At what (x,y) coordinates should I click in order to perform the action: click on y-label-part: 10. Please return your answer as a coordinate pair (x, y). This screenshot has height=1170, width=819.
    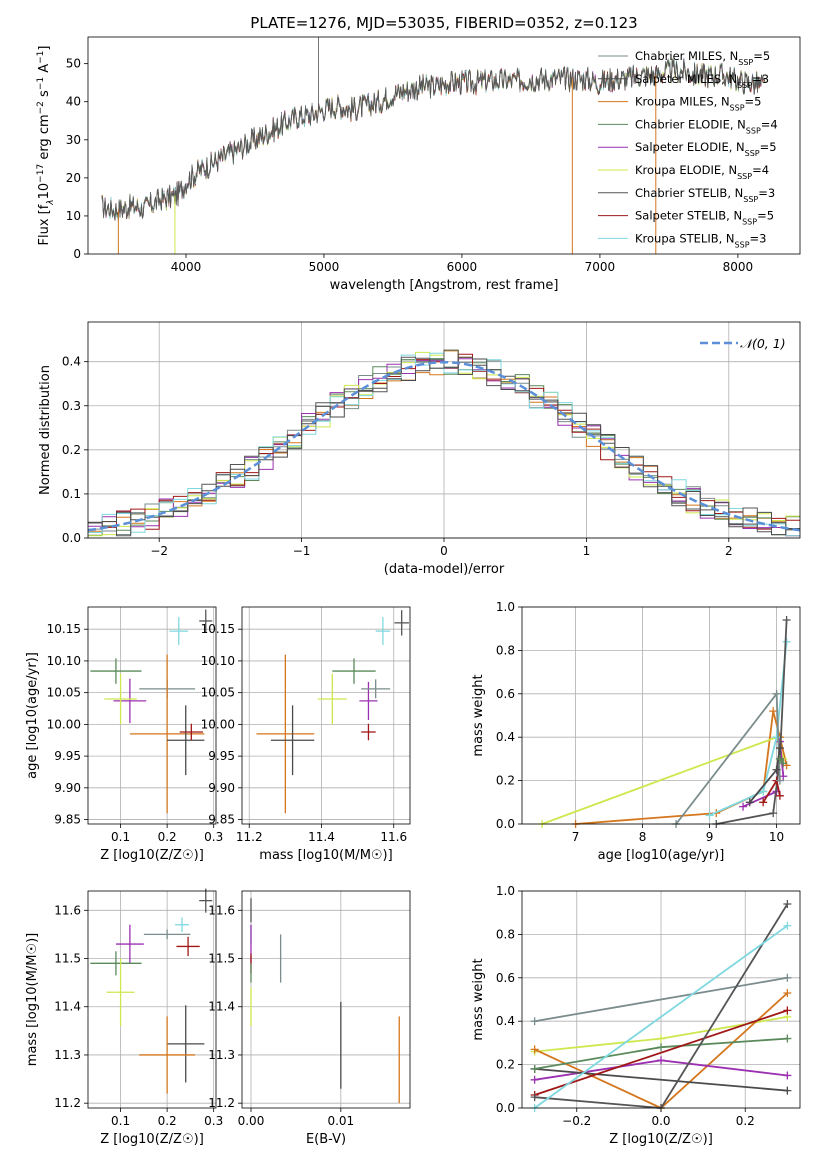
    Looking at the image, I should click on (44, 191).